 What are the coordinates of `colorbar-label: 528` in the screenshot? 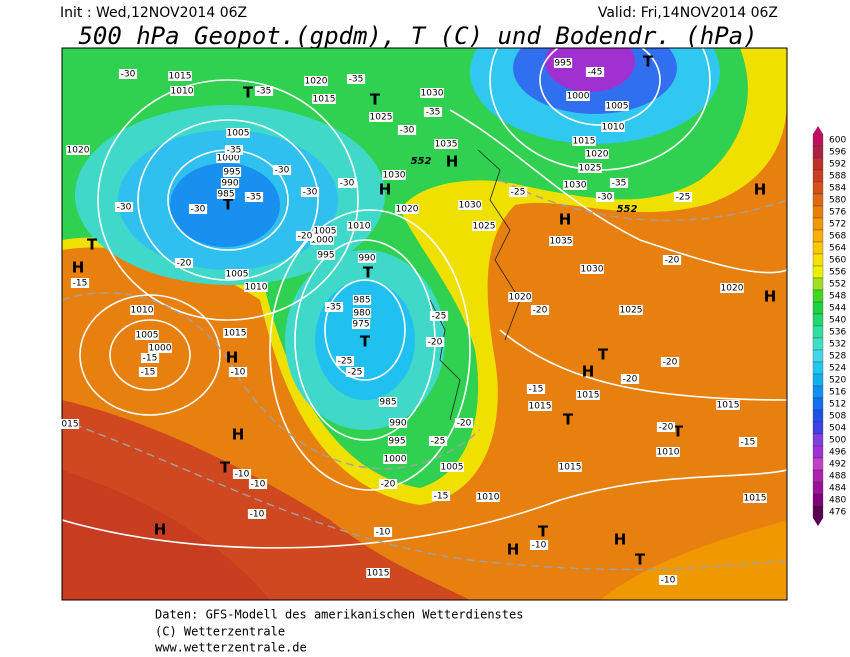 It's located at (837, 357).